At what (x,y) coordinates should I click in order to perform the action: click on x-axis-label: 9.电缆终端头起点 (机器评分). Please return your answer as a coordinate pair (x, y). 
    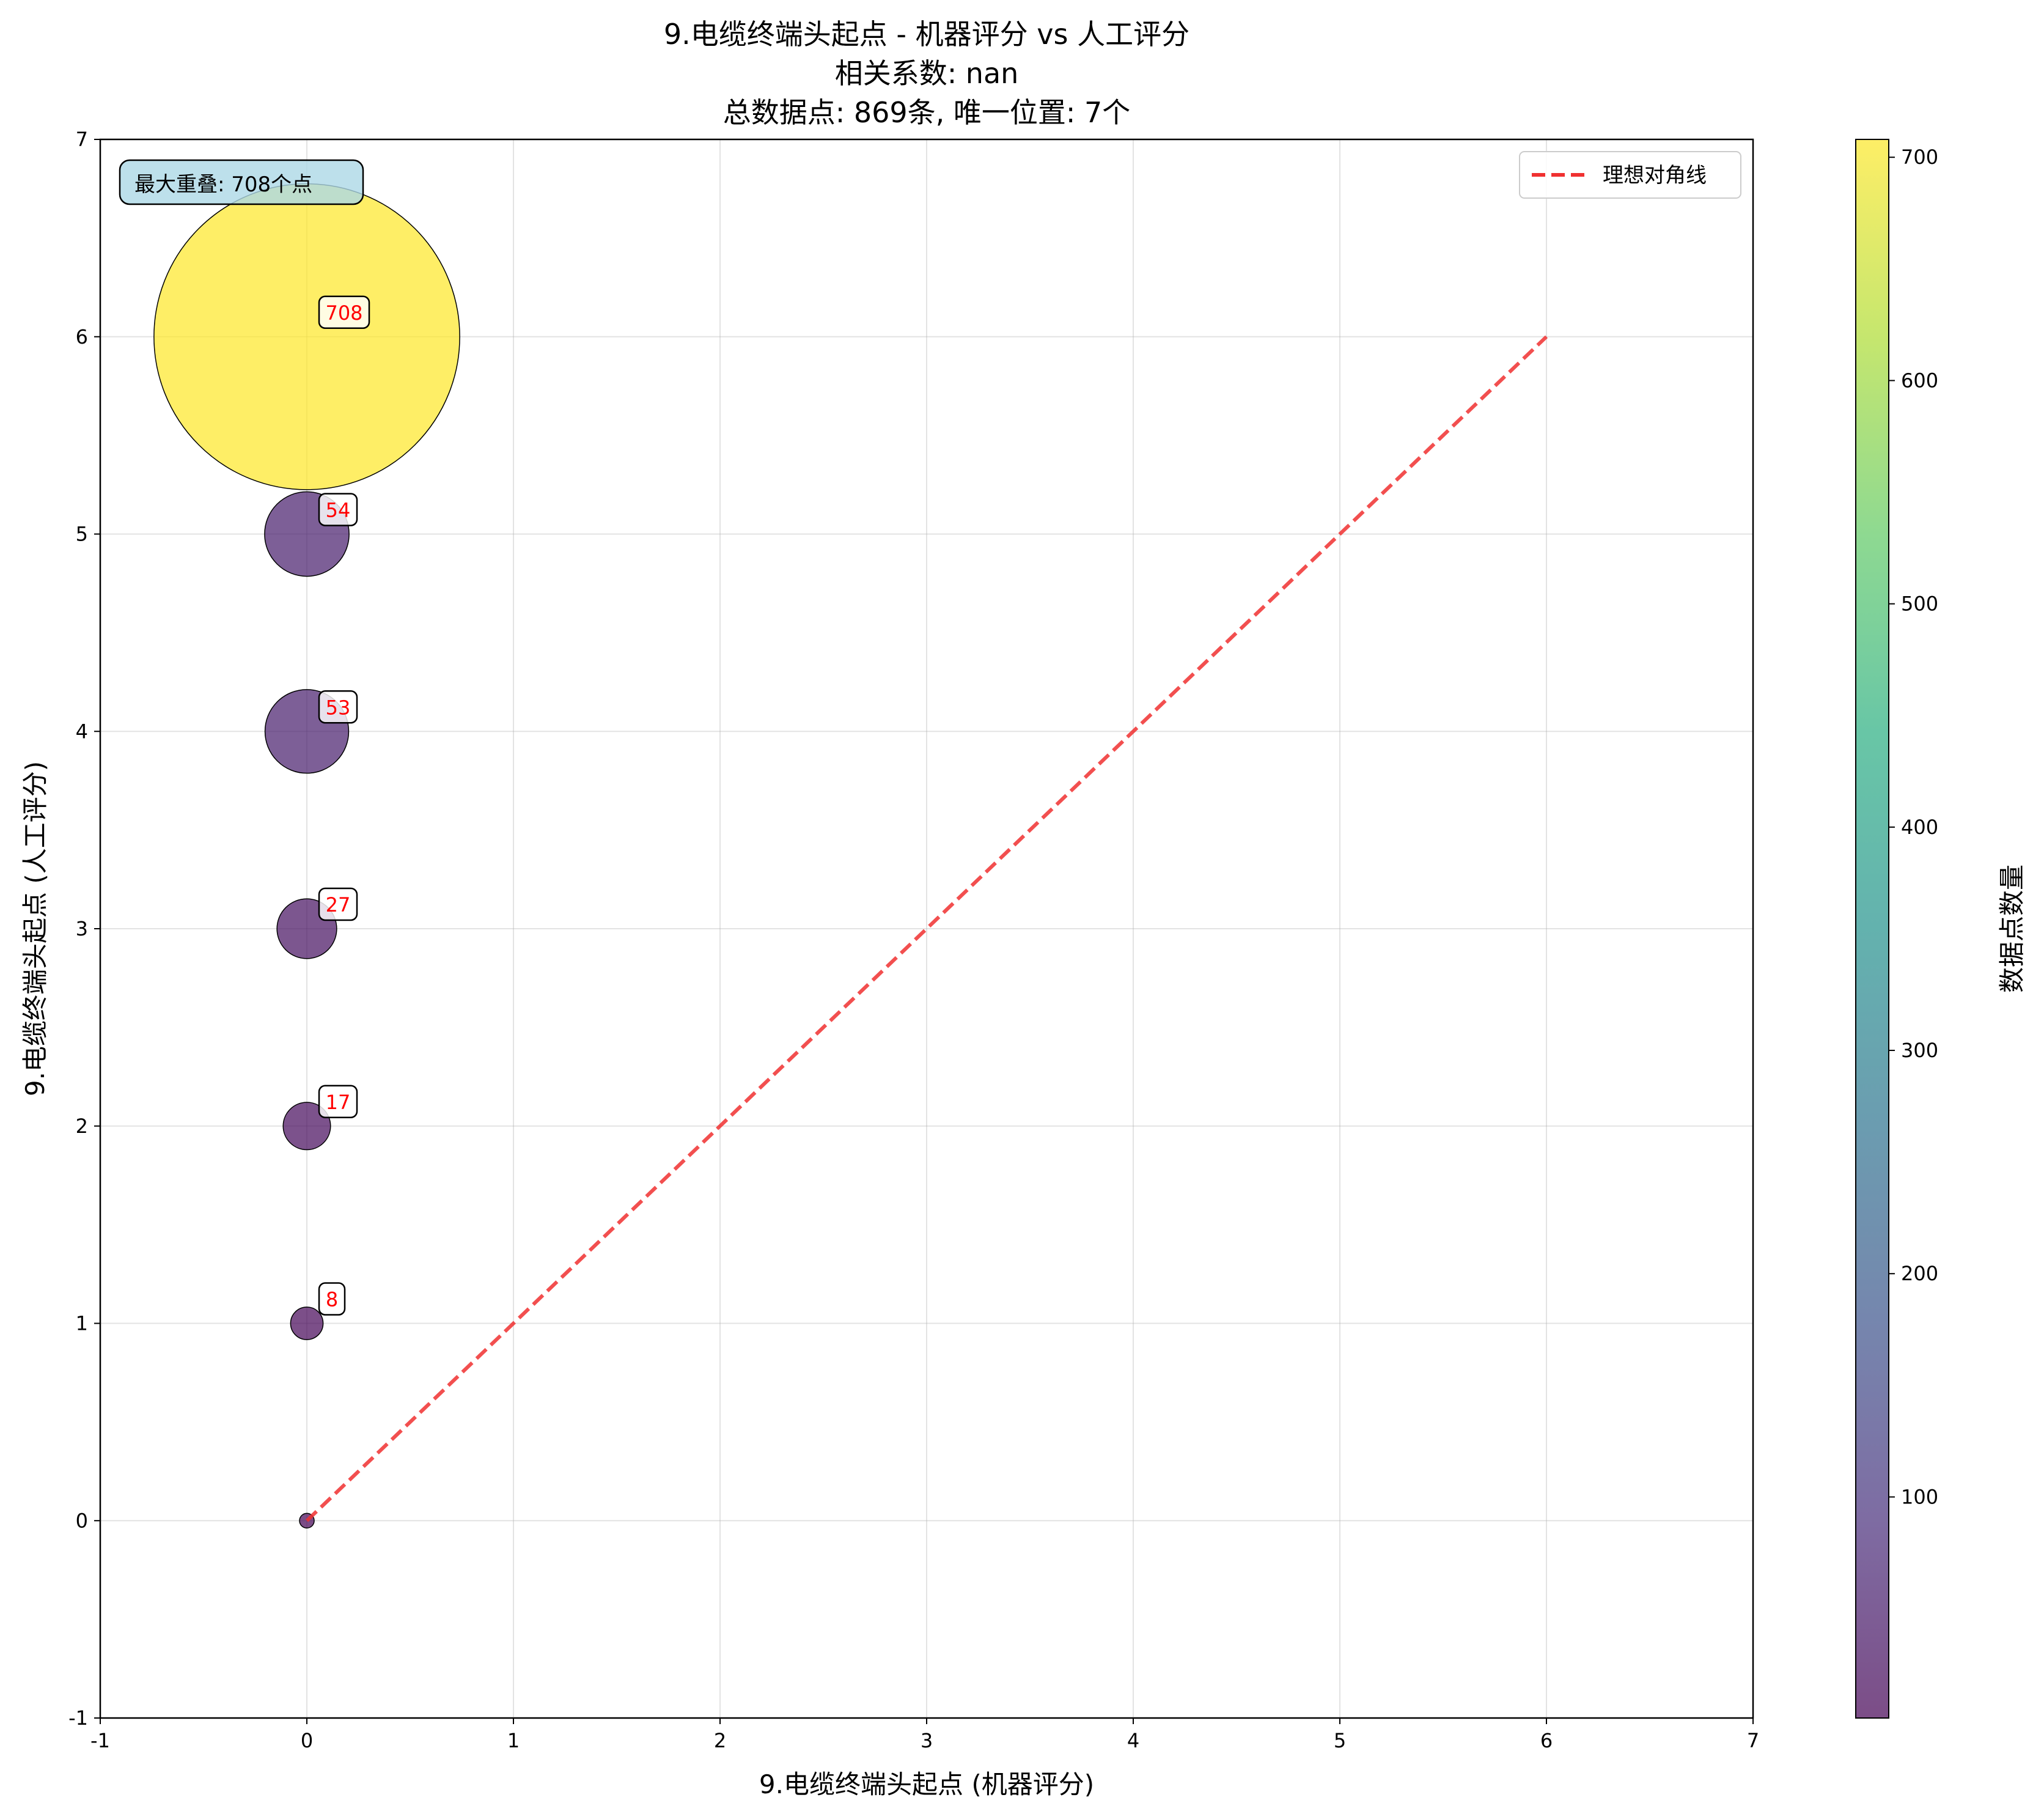
    Looking at the image, I should click on (926, 1784).